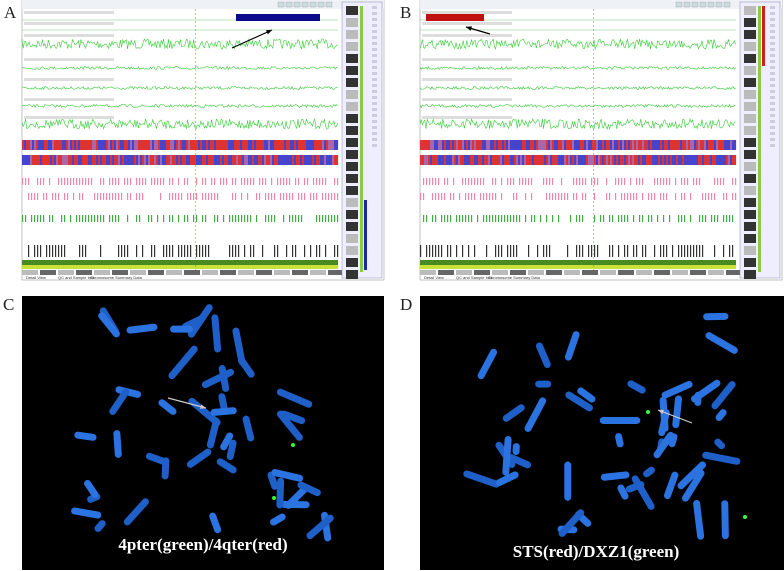  What do you see at coordinates (305, 4) in the screenshot?
I see `tool-icon` at bounding box center [305, 4].